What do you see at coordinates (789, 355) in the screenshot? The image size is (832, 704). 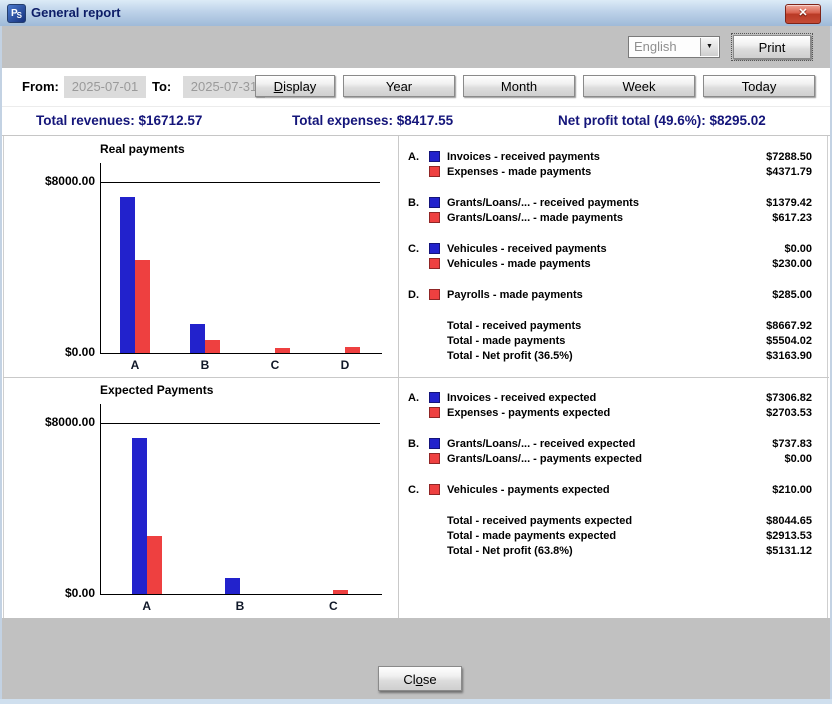 I see `legend-value: $3163.90` at bounding box center [789, 355].